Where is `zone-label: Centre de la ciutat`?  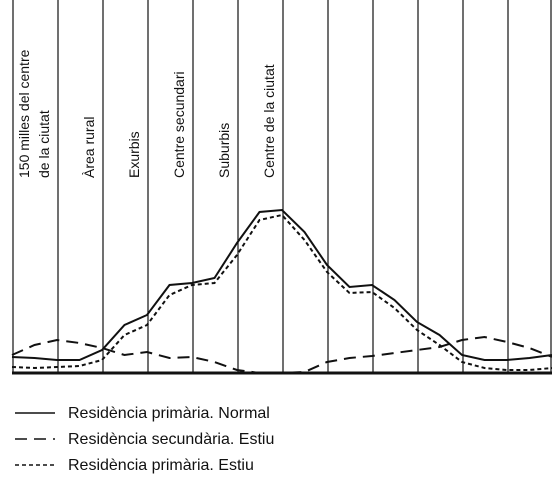 zone-label: Centre de la ciutat is located at coordinates (269, 121).